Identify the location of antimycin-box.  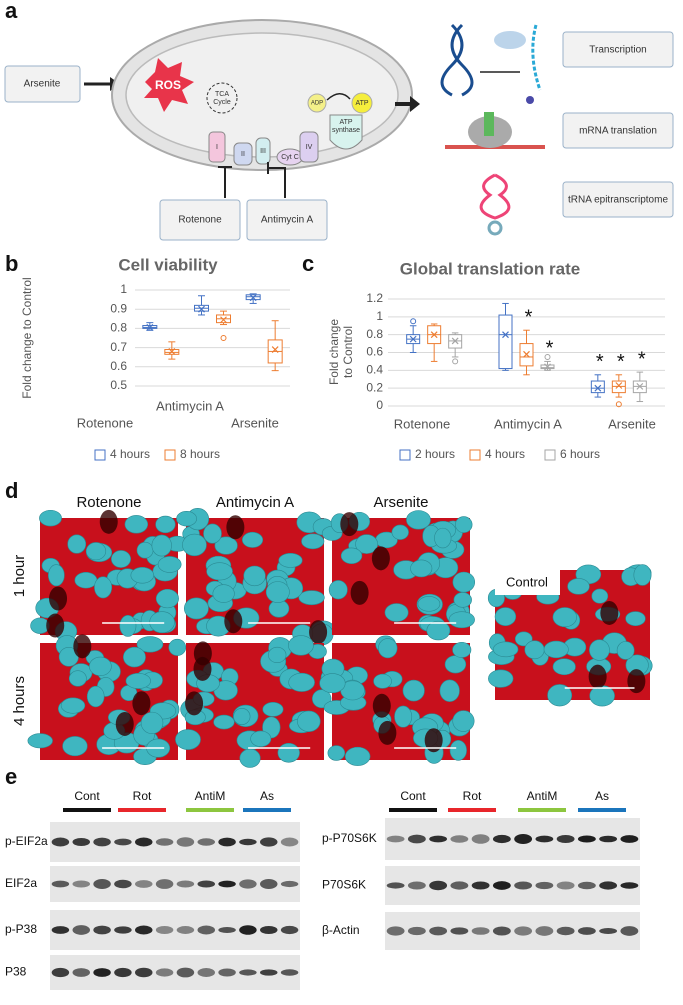
(287, 220).